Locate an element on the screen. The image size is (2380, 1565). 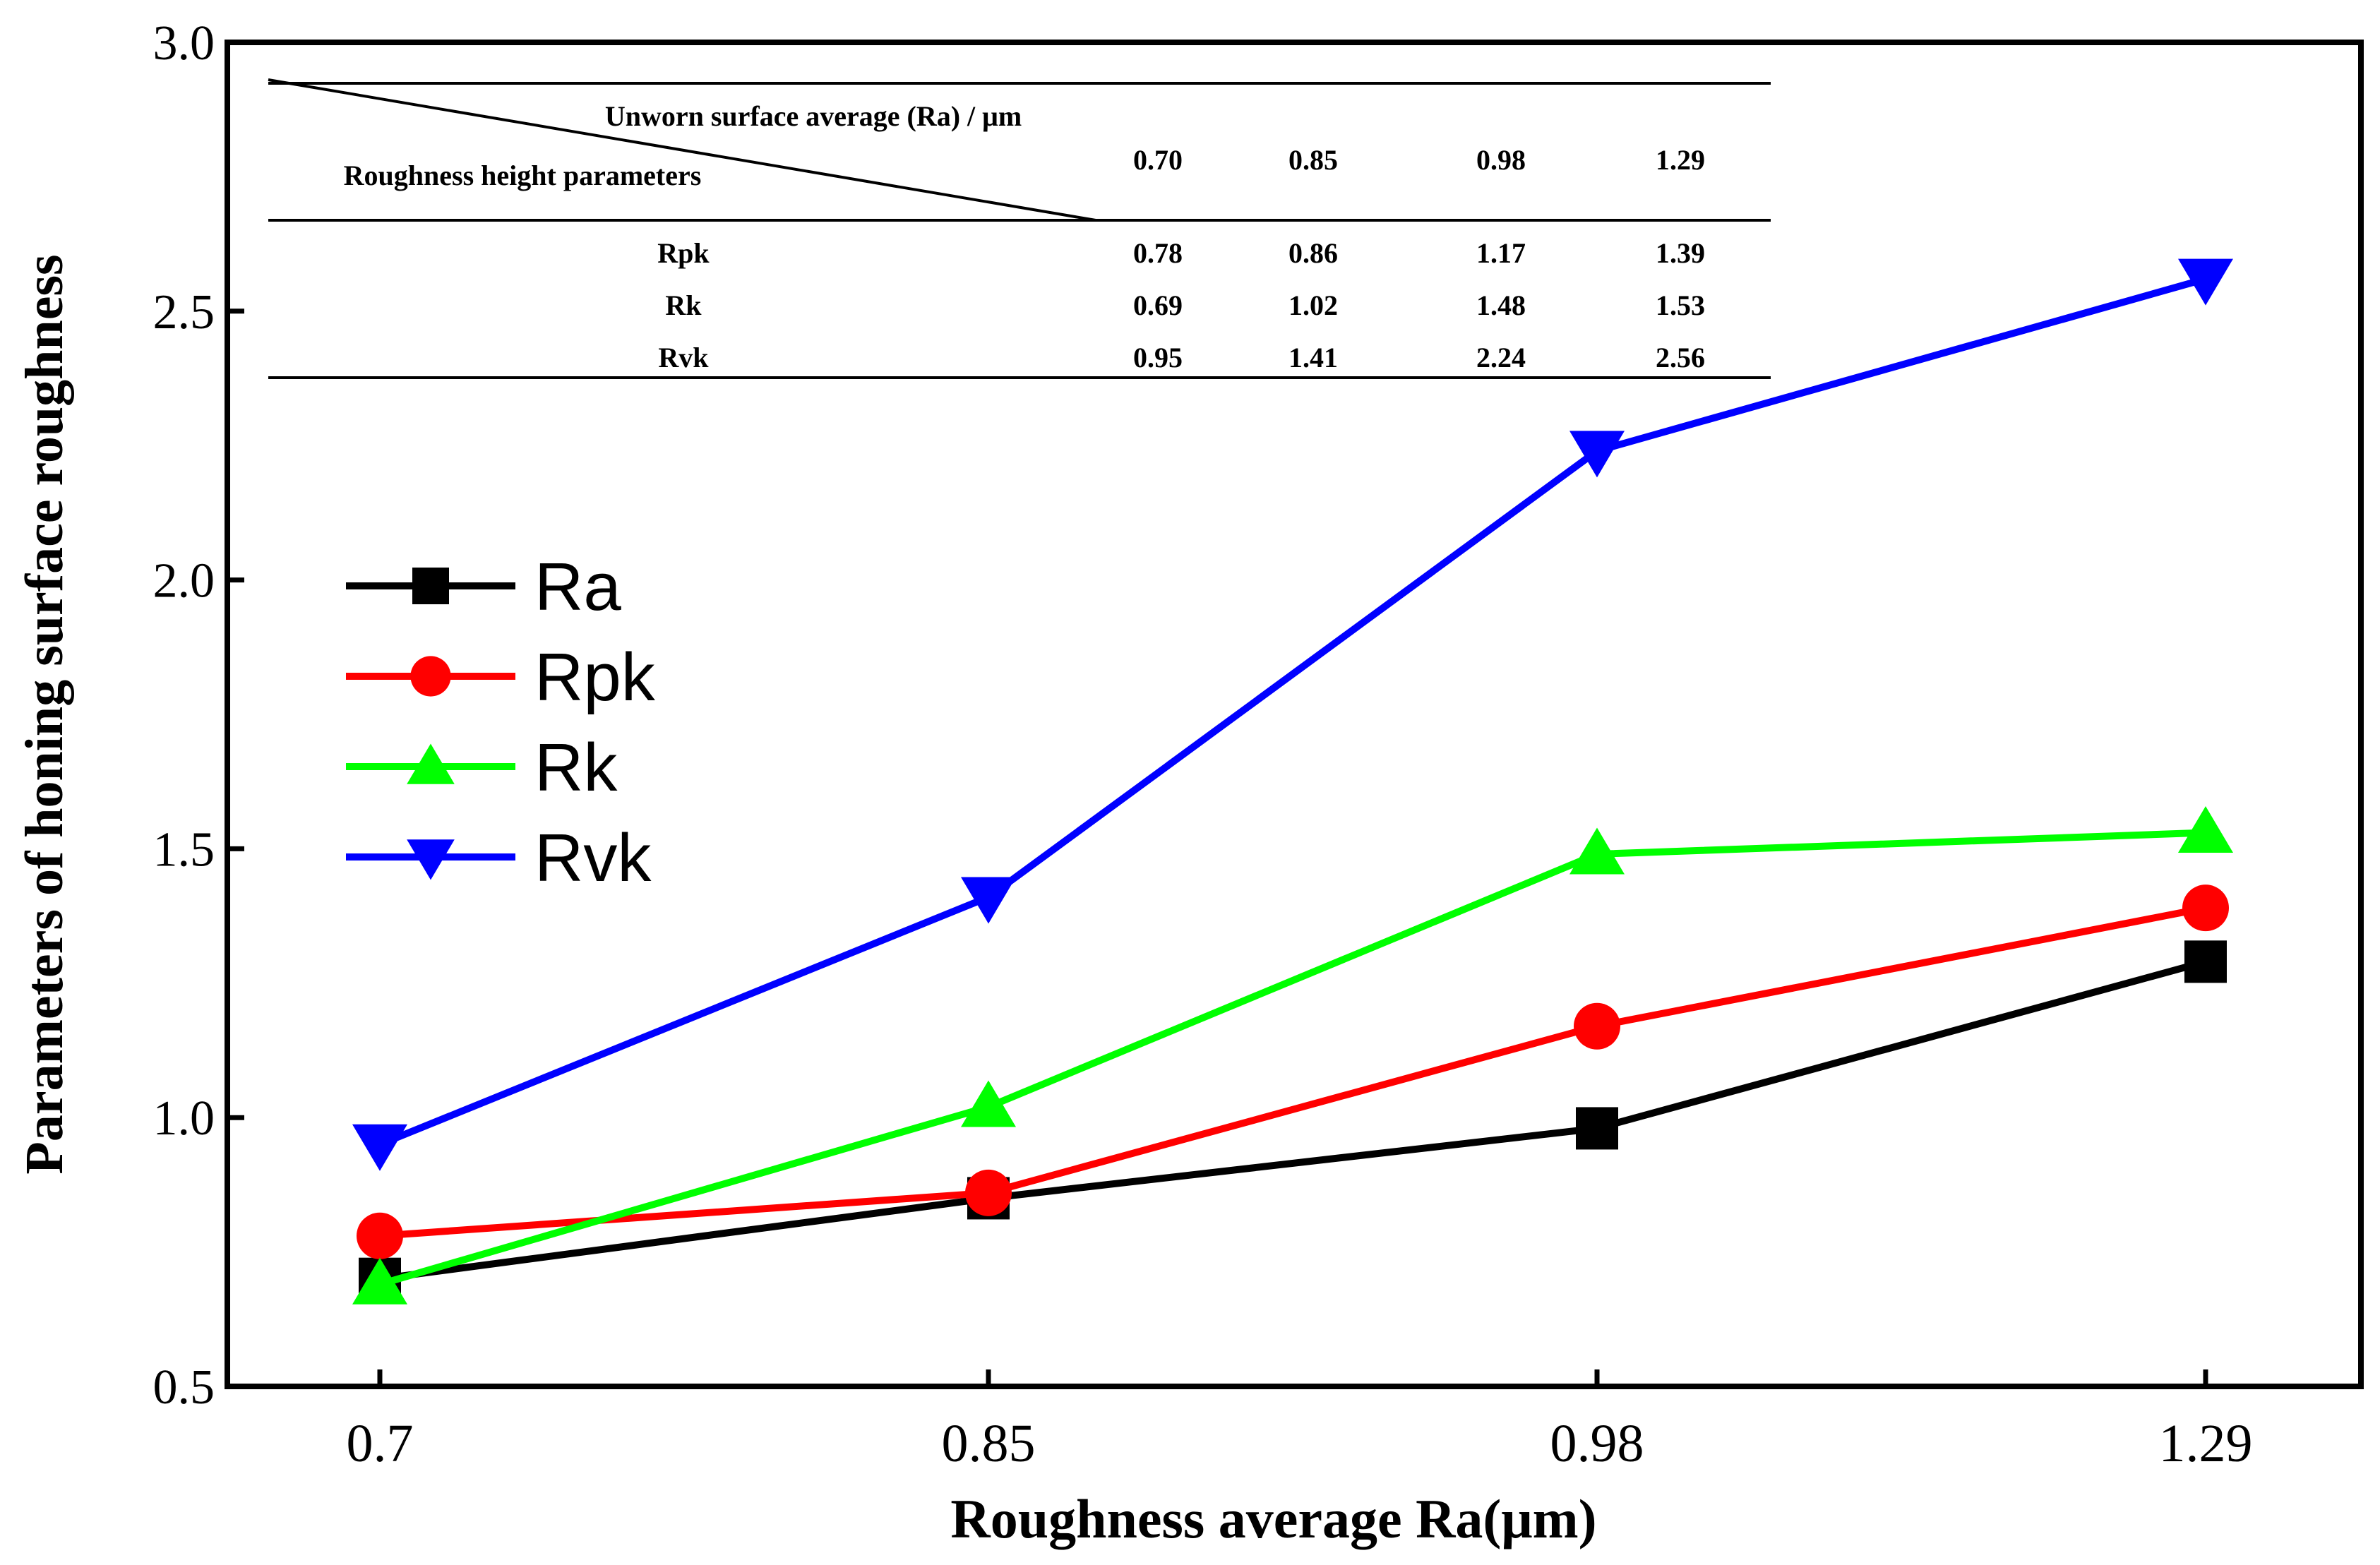
x-tick-label: 0.85 is located at coordinates (989, 1443).